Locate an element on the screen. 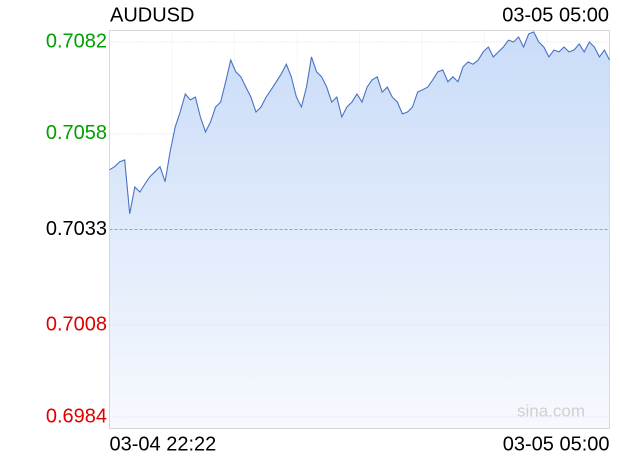 The height and width of the screenshot is (460, 620). y-tick-label: 0.7082 is located at coordinates (76, 41).